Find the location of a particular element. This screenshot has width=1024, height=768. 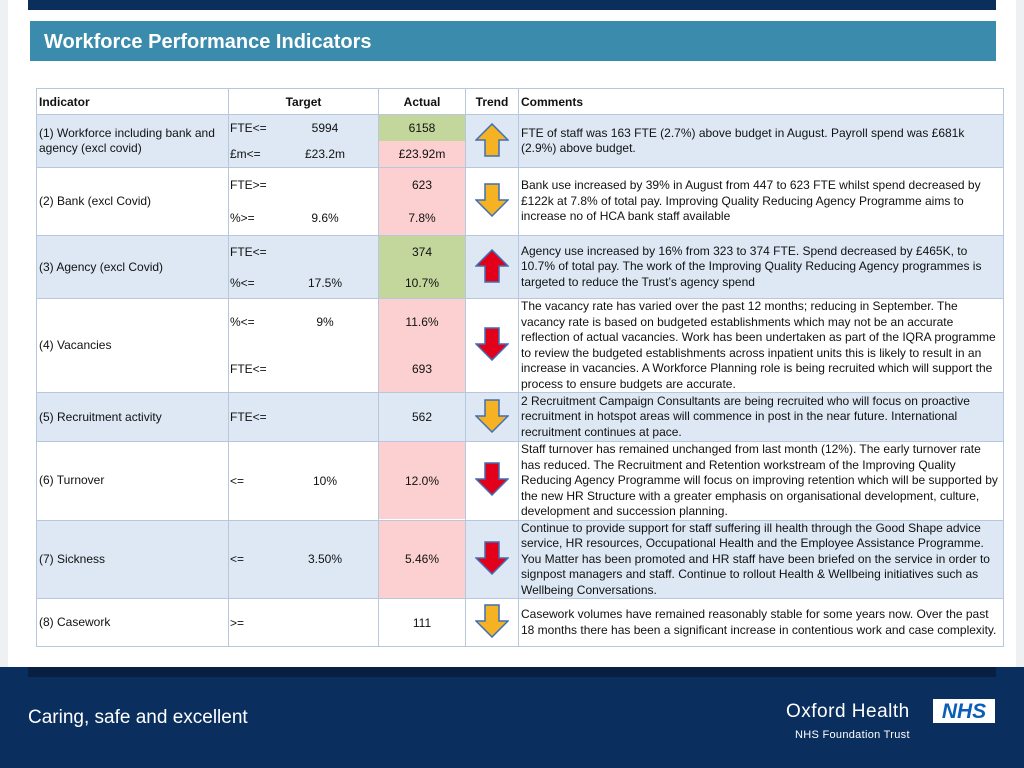

target-operator: %>= is located at coordinates (242, 218).